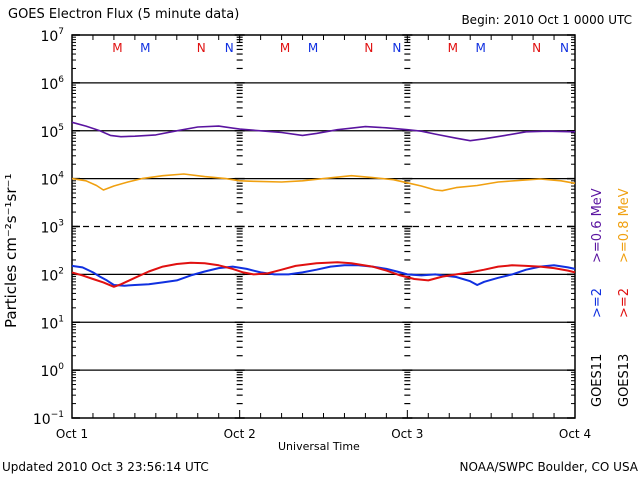  I want to click on x-axis-label: Universal Time, so click(319, 446).